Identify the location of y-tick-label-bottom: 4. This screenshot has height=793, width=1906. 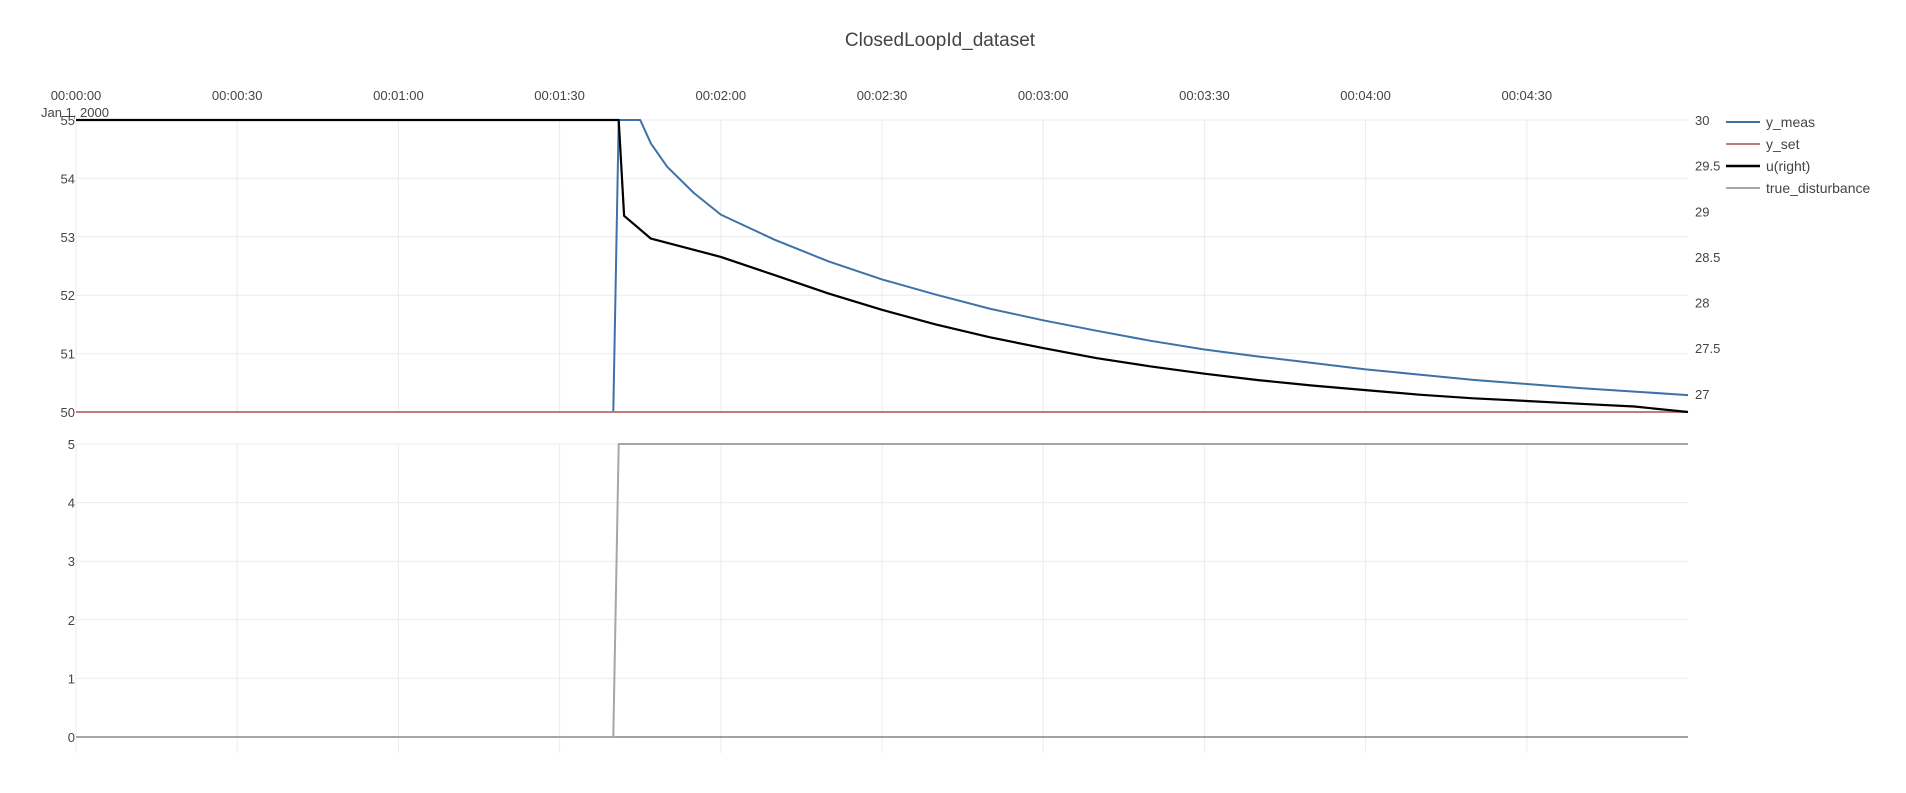
(71, 503).